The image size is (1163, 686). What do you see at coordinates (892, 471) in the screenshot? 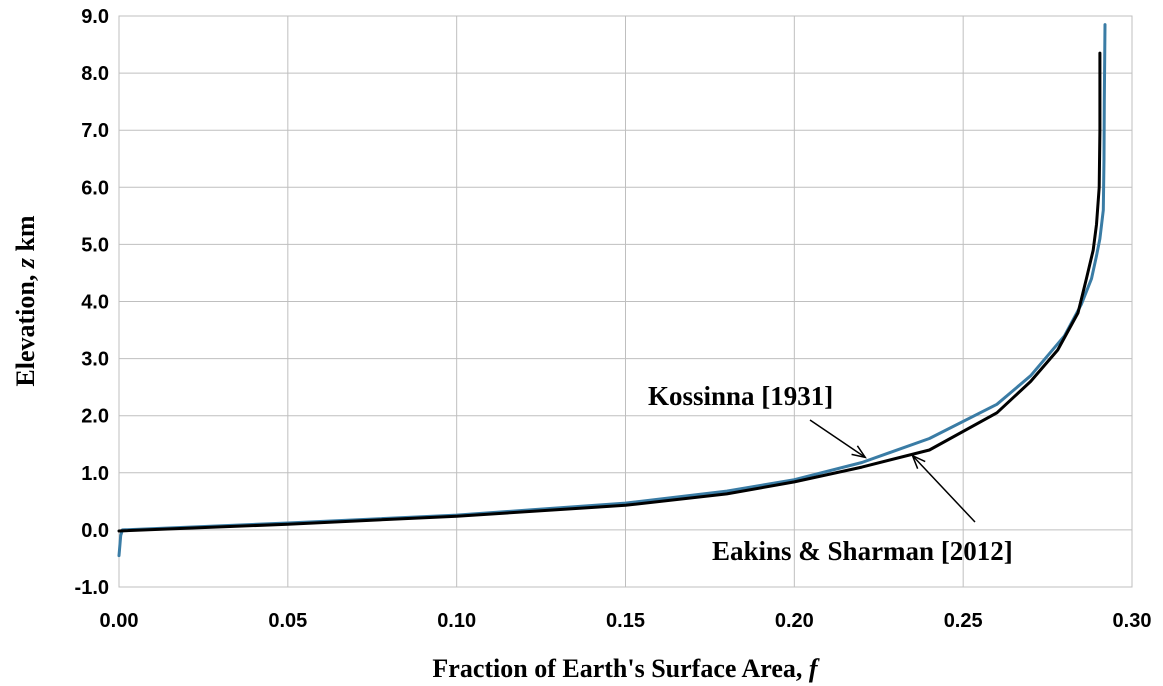
I see `annotation-arrows` at bounding box center [892, 471].